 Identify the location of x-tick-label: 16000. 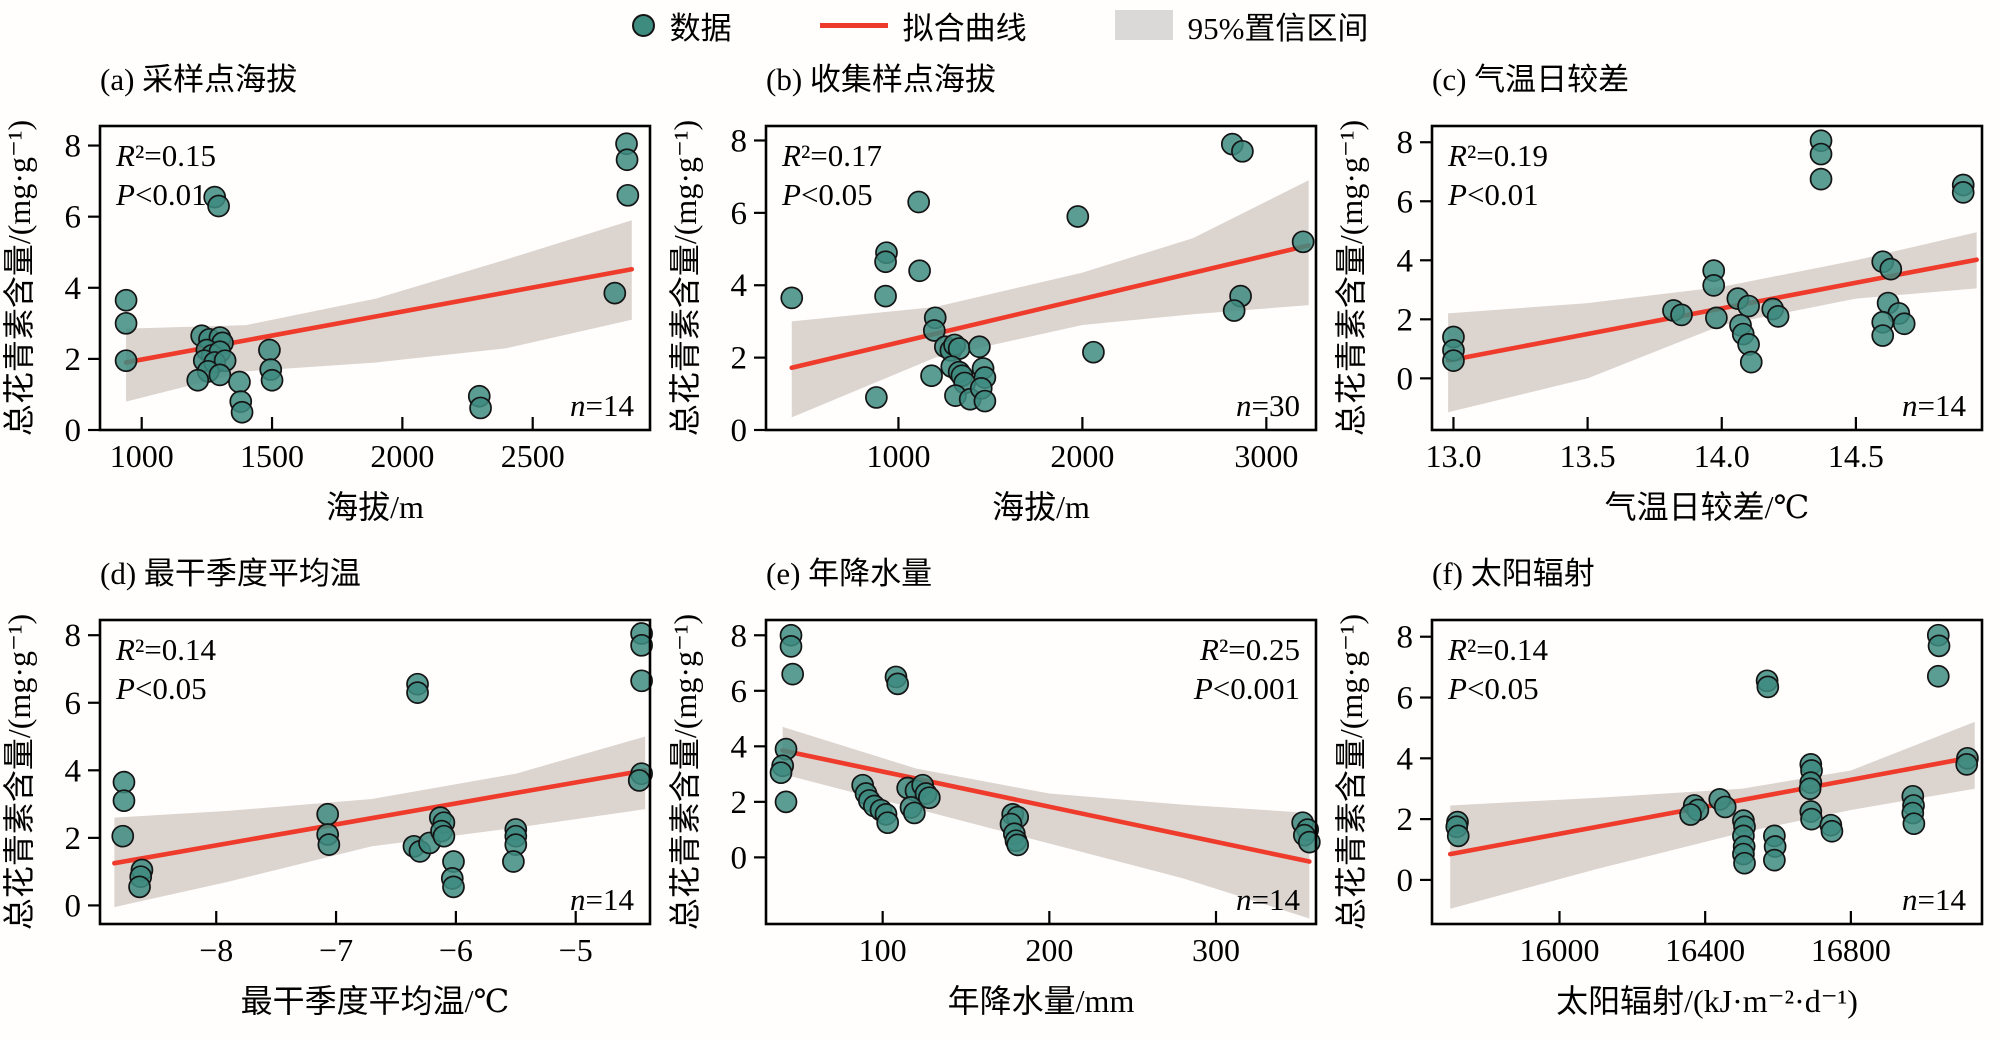
(1559, 950).